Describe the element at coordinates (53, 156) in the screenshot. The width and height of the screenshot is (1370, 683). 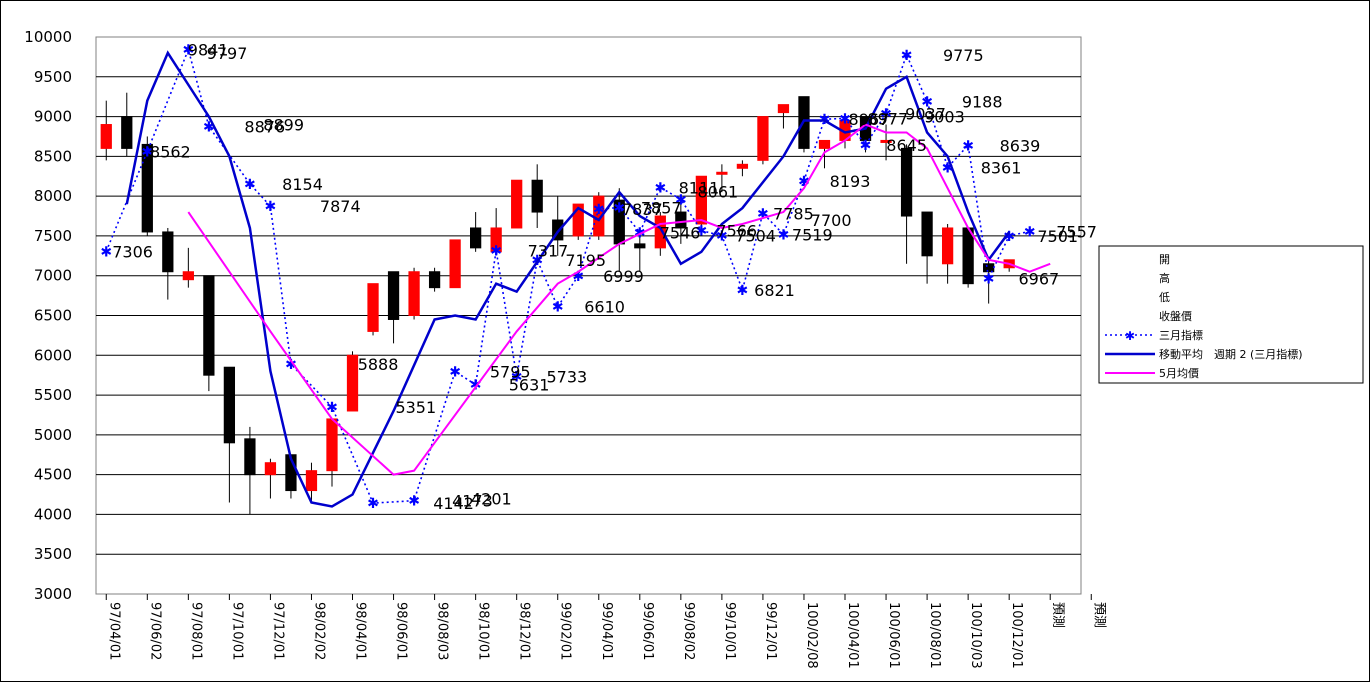
I see `y-tick-label: 8500` at that location.